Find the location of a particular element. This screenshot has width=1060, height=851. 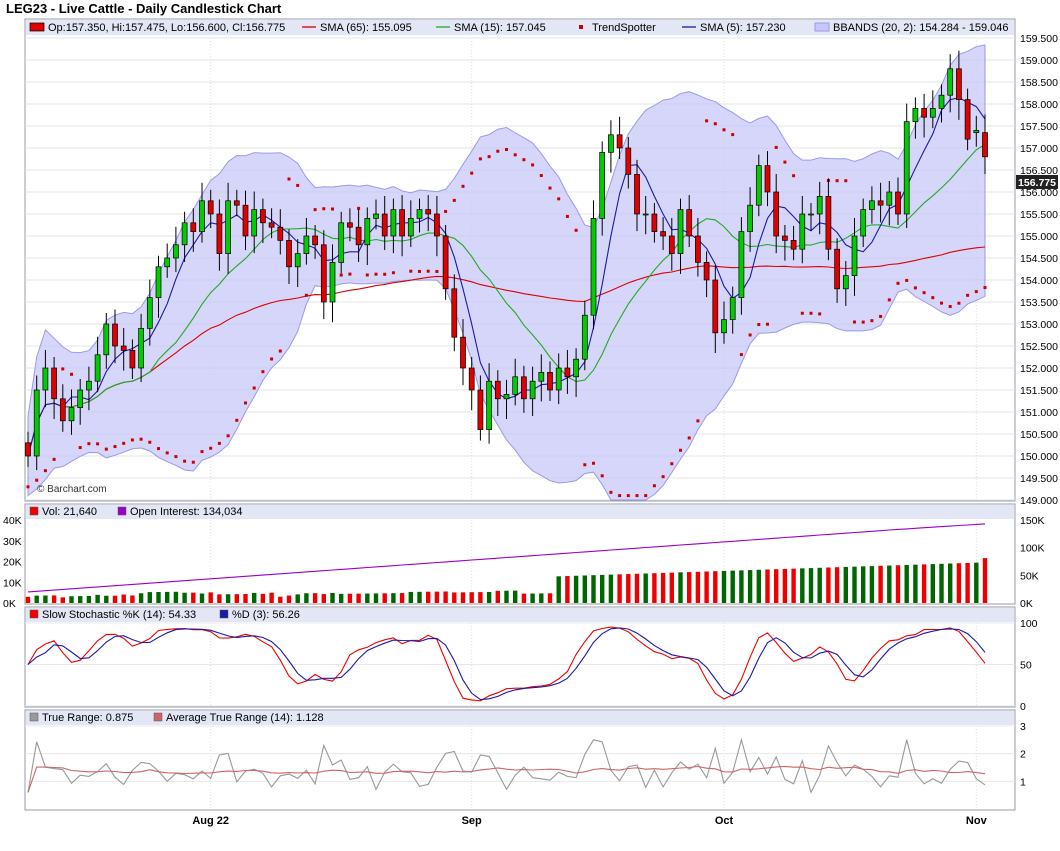

x-tick-label: Sep is located at coordinates (472, 821).